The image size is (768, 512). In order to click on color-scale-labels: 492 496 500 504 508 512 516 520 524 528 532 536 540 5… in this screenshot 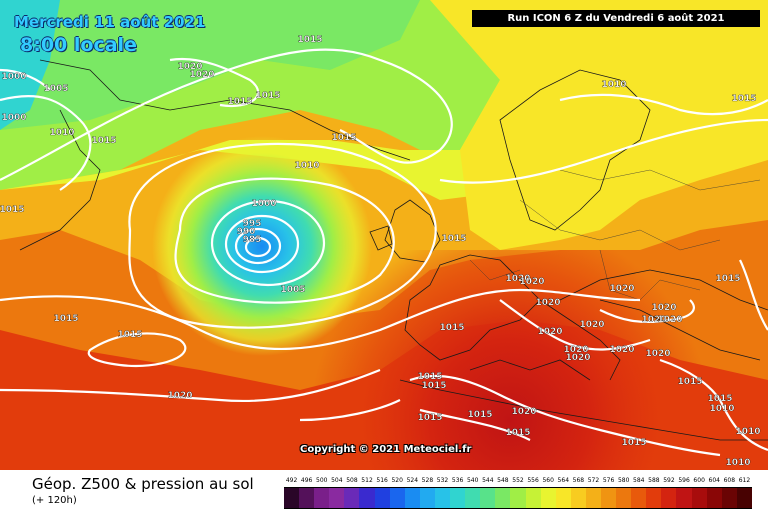, I will do `click(518, 482)`.